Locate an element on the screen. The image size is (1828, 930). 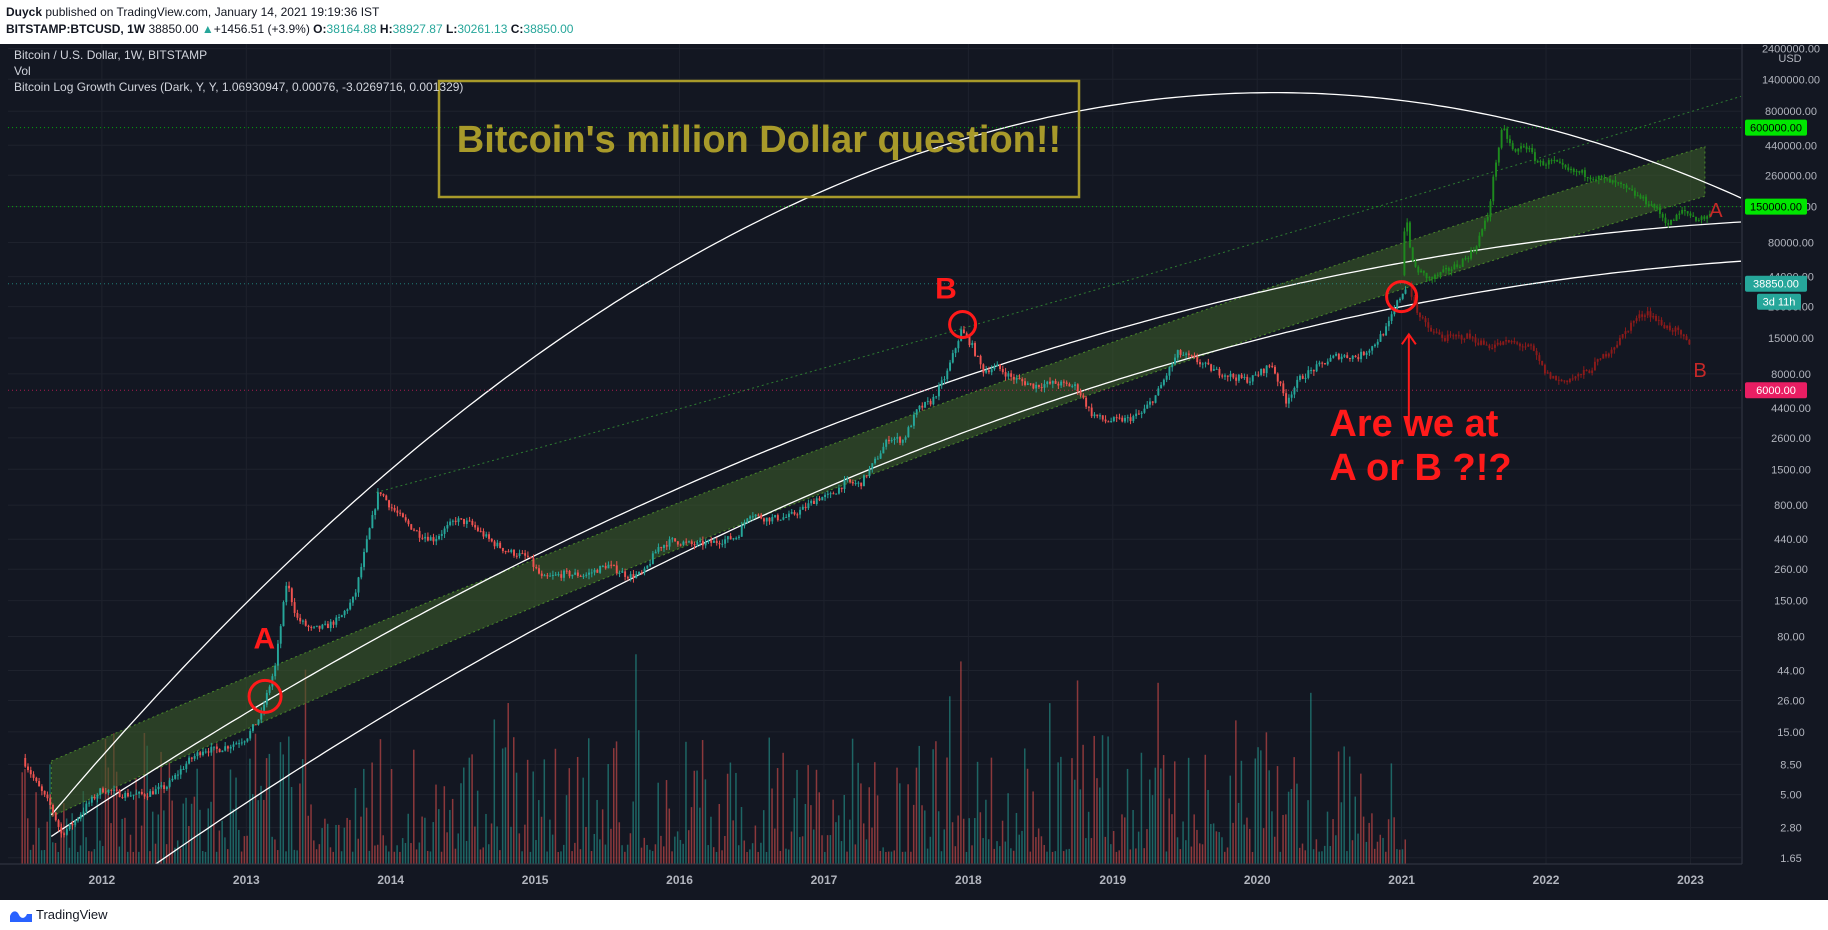
headline-text: Bitcoin's million Dollar question!! is located at coordinates (759, 140).